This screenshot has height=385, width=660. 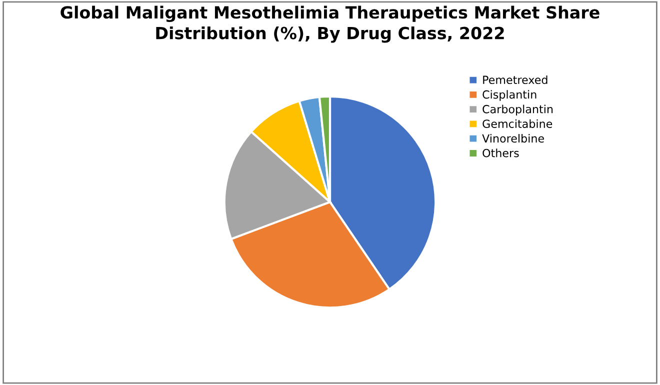 I want to click on legend-label: Cisplantin, so click(x=509, y=95).